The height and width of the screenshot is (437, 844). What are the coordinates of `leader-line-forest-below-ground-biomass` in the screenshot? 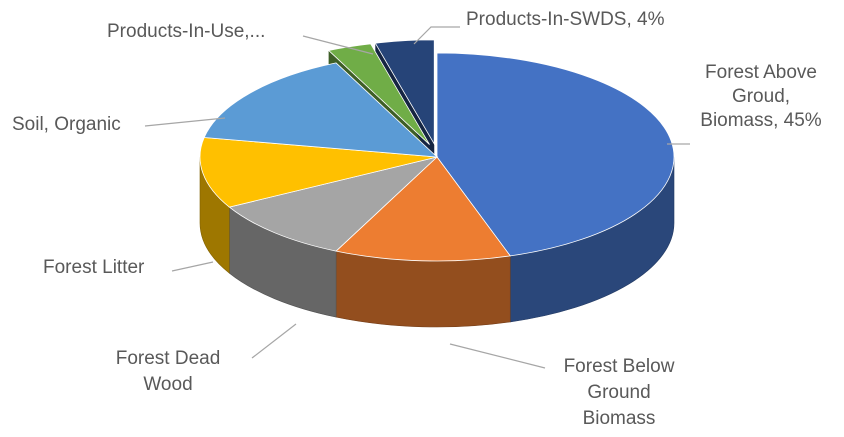 It's located at (497, 356).